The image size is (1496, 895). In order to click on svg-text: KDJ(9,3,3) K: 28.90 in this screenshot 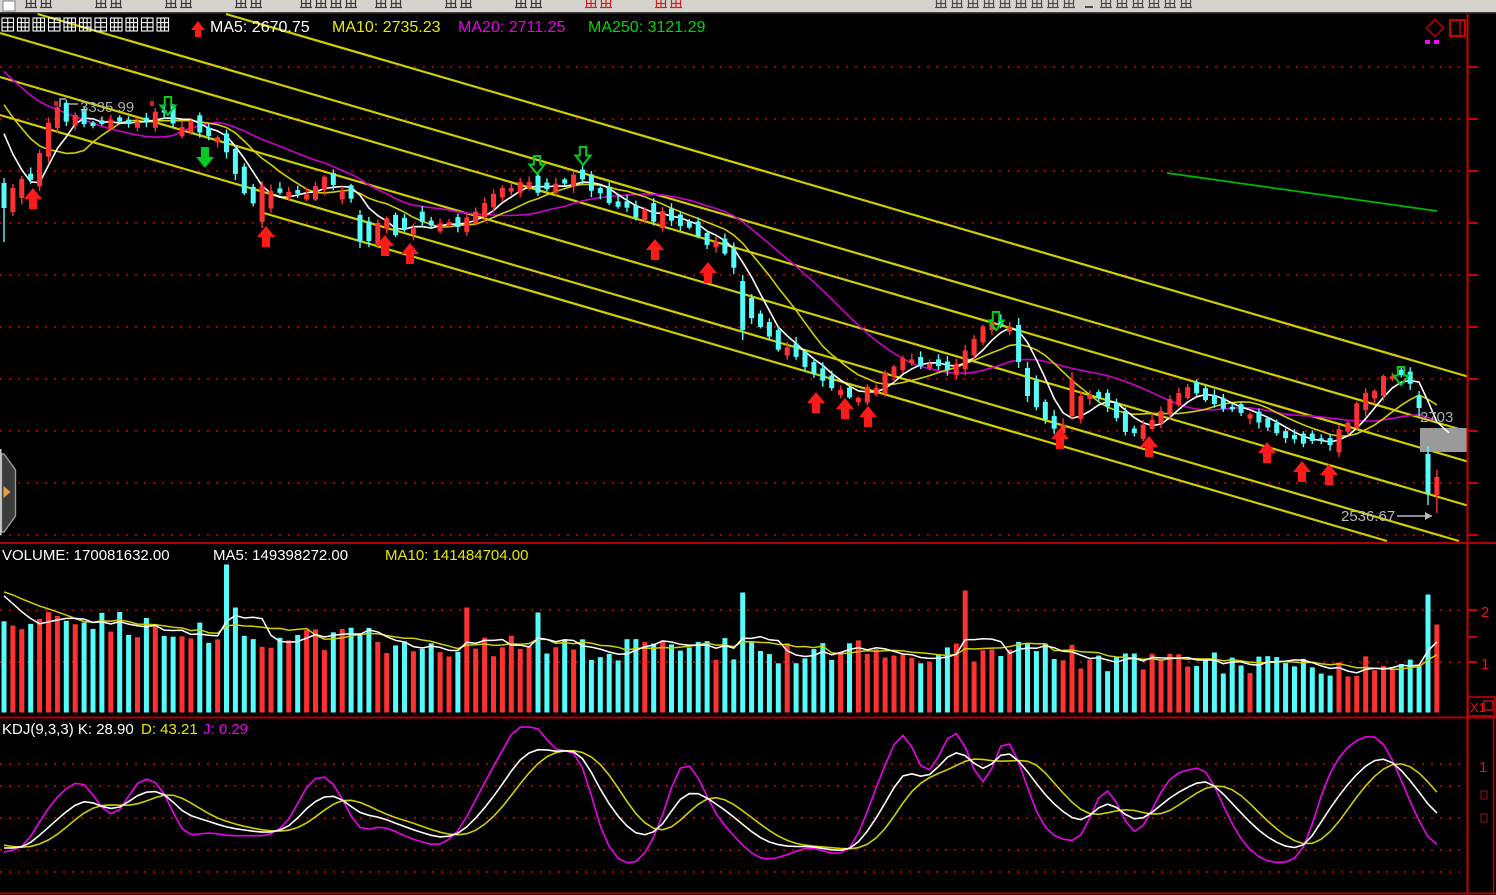, I will do `click(68, 729)`.